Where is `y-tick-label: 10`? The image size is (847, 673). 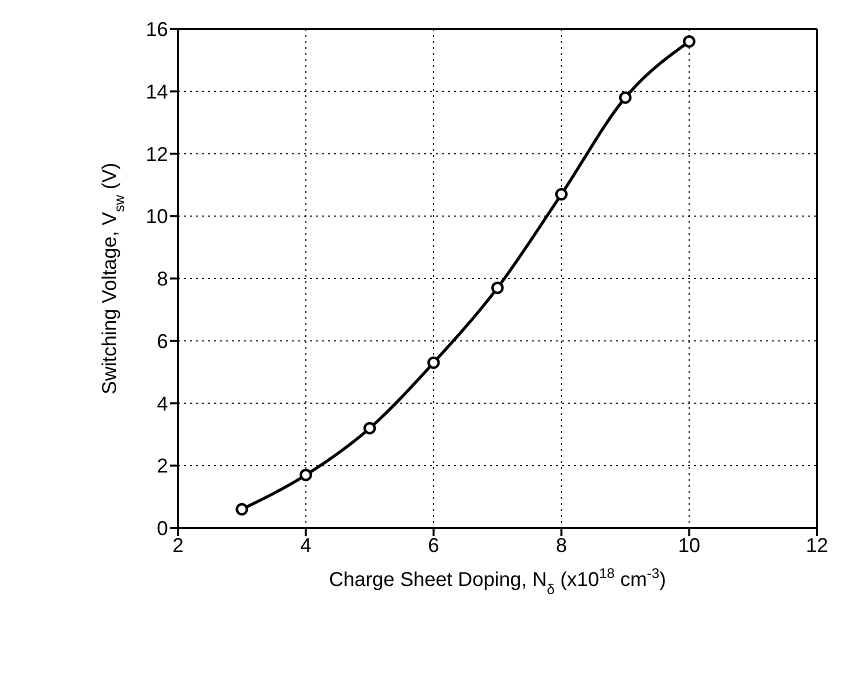 y-tick-label: 10 is located at coordinates (157, 217).